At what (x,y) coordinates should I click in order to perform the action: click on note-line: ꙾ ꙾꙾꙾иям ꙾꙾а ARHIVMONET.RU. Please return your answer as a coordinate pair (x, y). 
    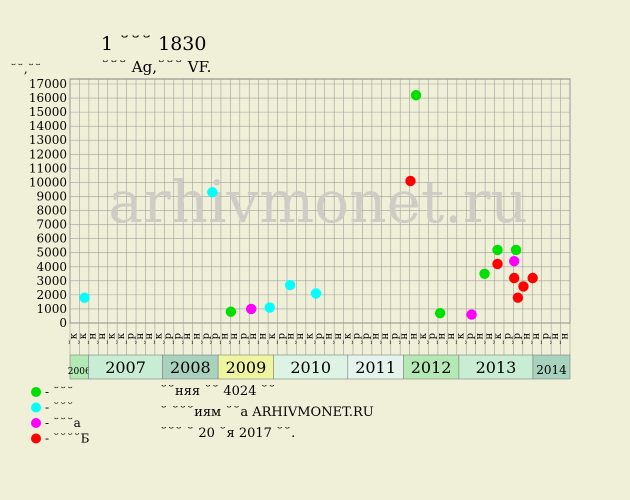
    Looking at the image, I should click on (267, 412).